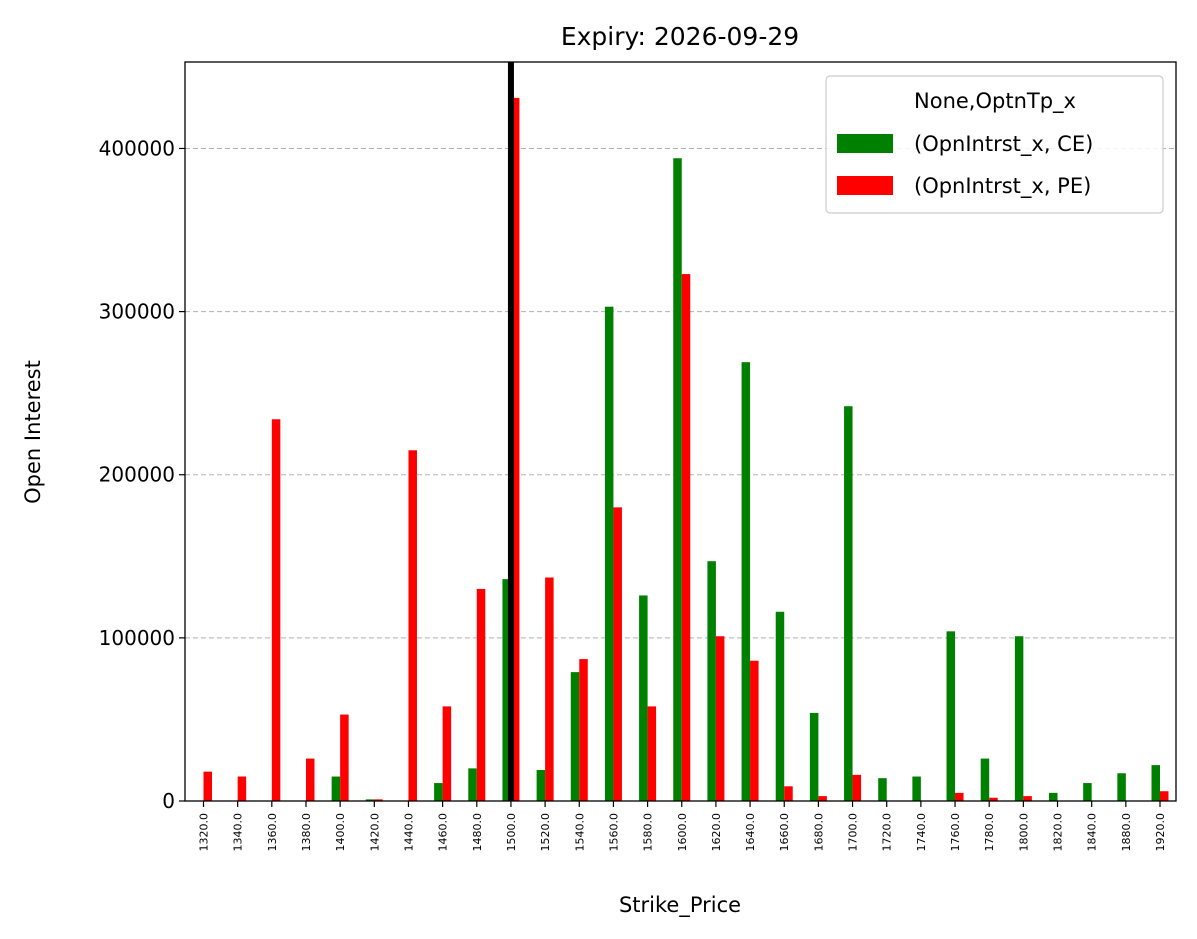 The image size is (1197, 939). What do you see at coordinates (511, 832) in the screenshot?
I see `x-tick-label: 1500.0` at bounding box center [511, 832].